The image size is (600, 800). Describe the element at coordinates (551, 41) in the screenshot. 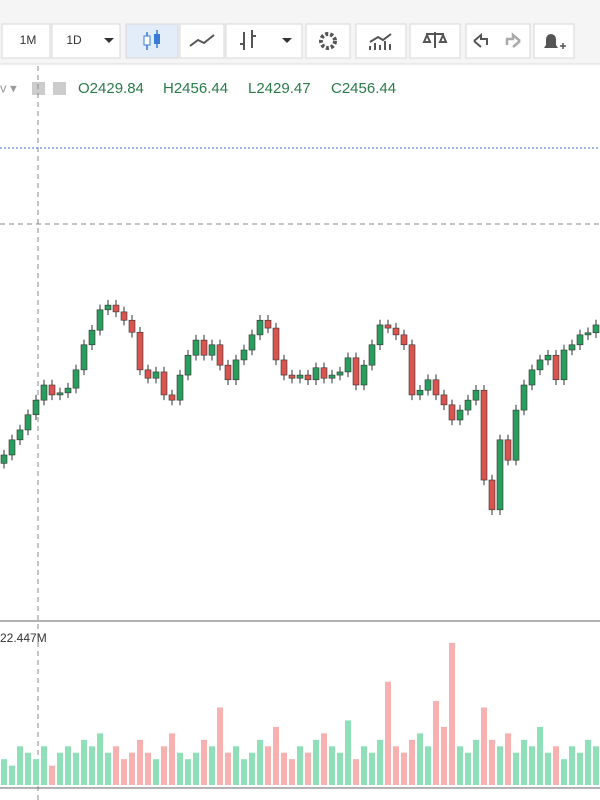

I see `icon-bell` at that location.